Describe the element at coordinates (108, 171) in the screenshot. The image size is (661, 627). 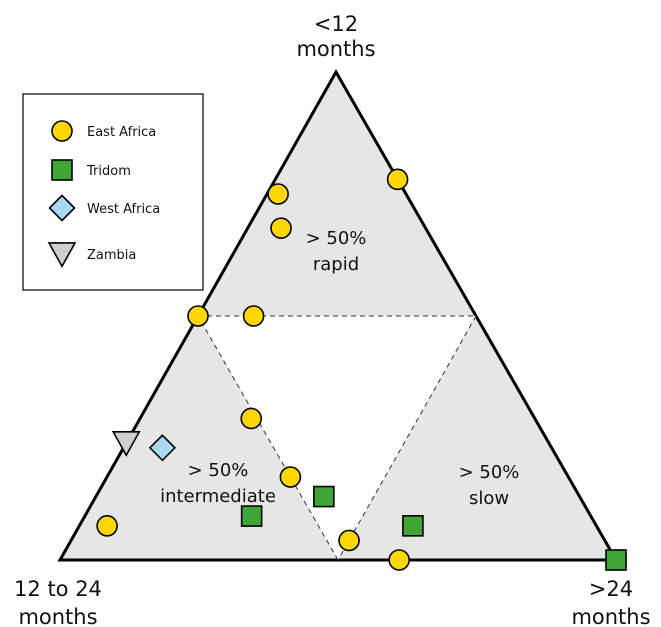
I see `legend-label-tridom: Tridom` at that location.